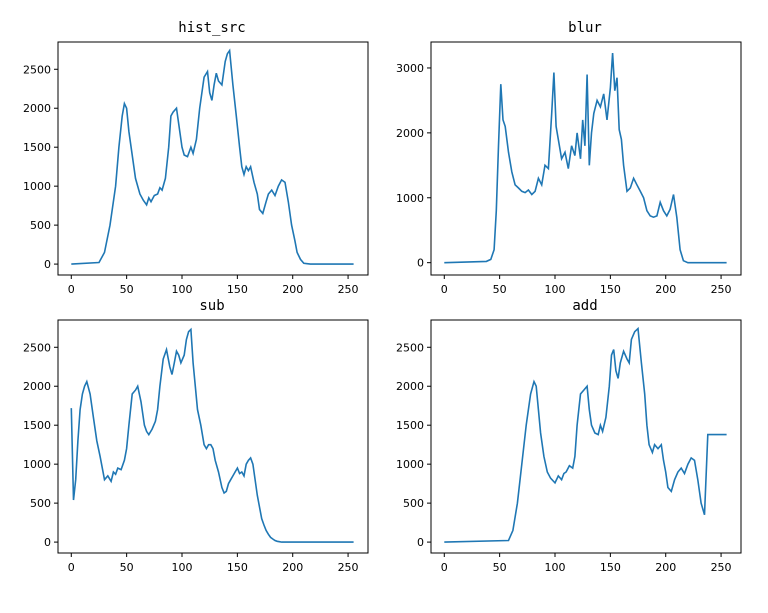 The width and height of the screenshot is (768, 613). I want to click on y-tick-label: 3000, so click(410, 68).